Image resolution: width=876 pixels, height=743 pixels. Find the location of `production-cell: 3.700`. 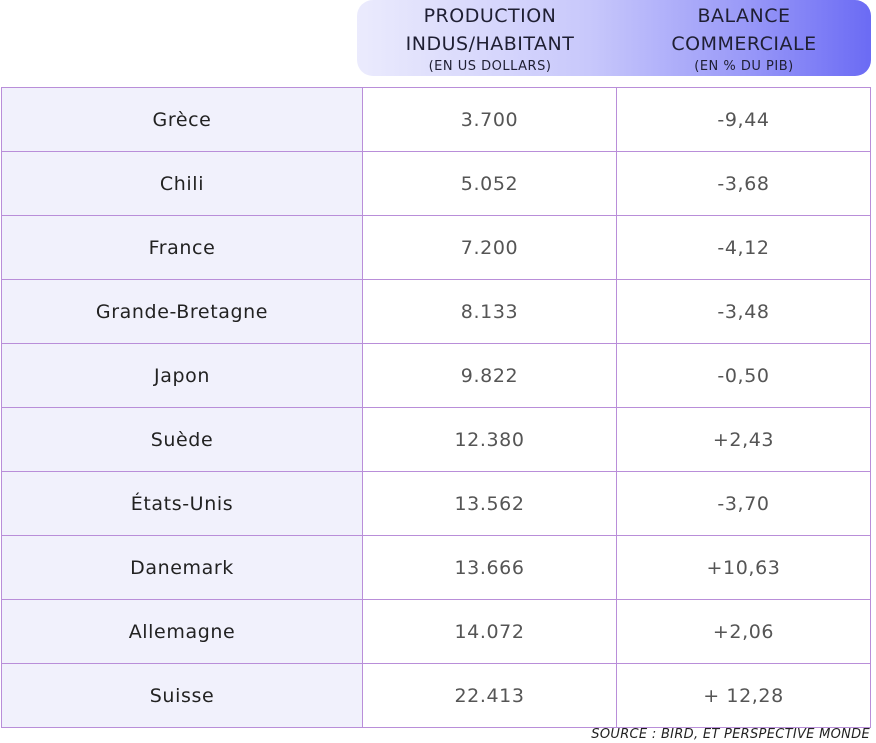

production-cell: 3.700 is located at coordinates (489, 119).